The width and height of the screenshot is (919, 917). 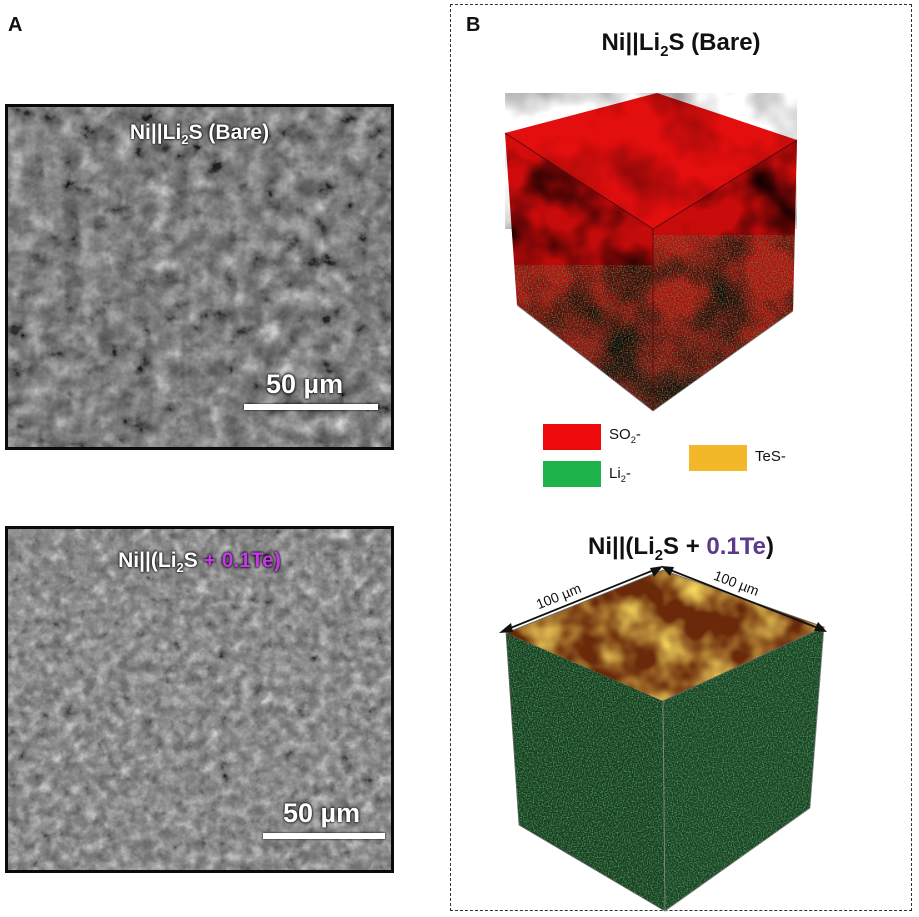 I want to click on legend-label-so2: SO2-, so click(x=625, y=435).